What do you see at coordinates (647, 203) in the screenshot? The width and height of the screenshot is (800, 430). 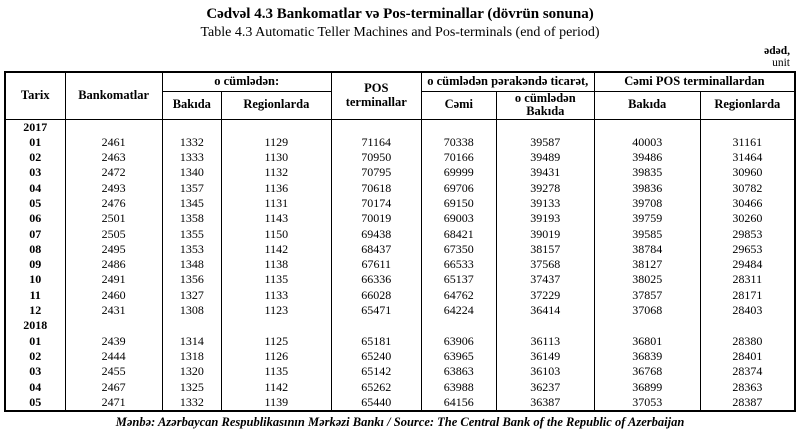 I see `cell: 39708` at bounding box center [647, 203].